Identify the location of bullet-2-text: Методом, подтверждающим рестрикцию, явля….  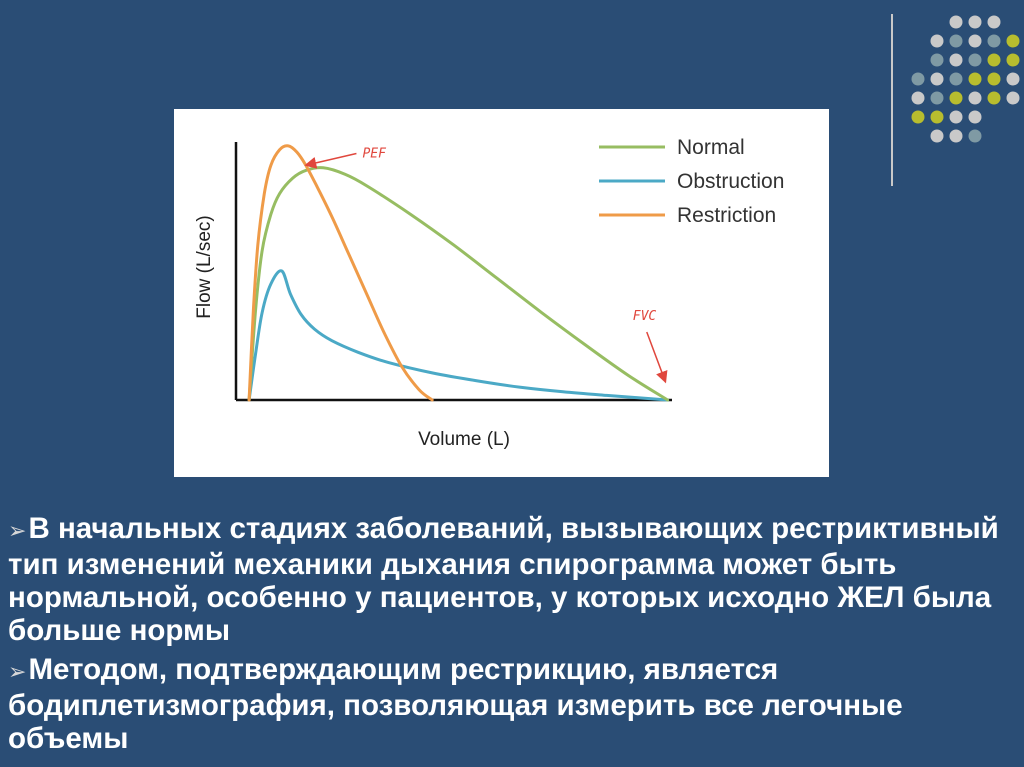
(455, 704).